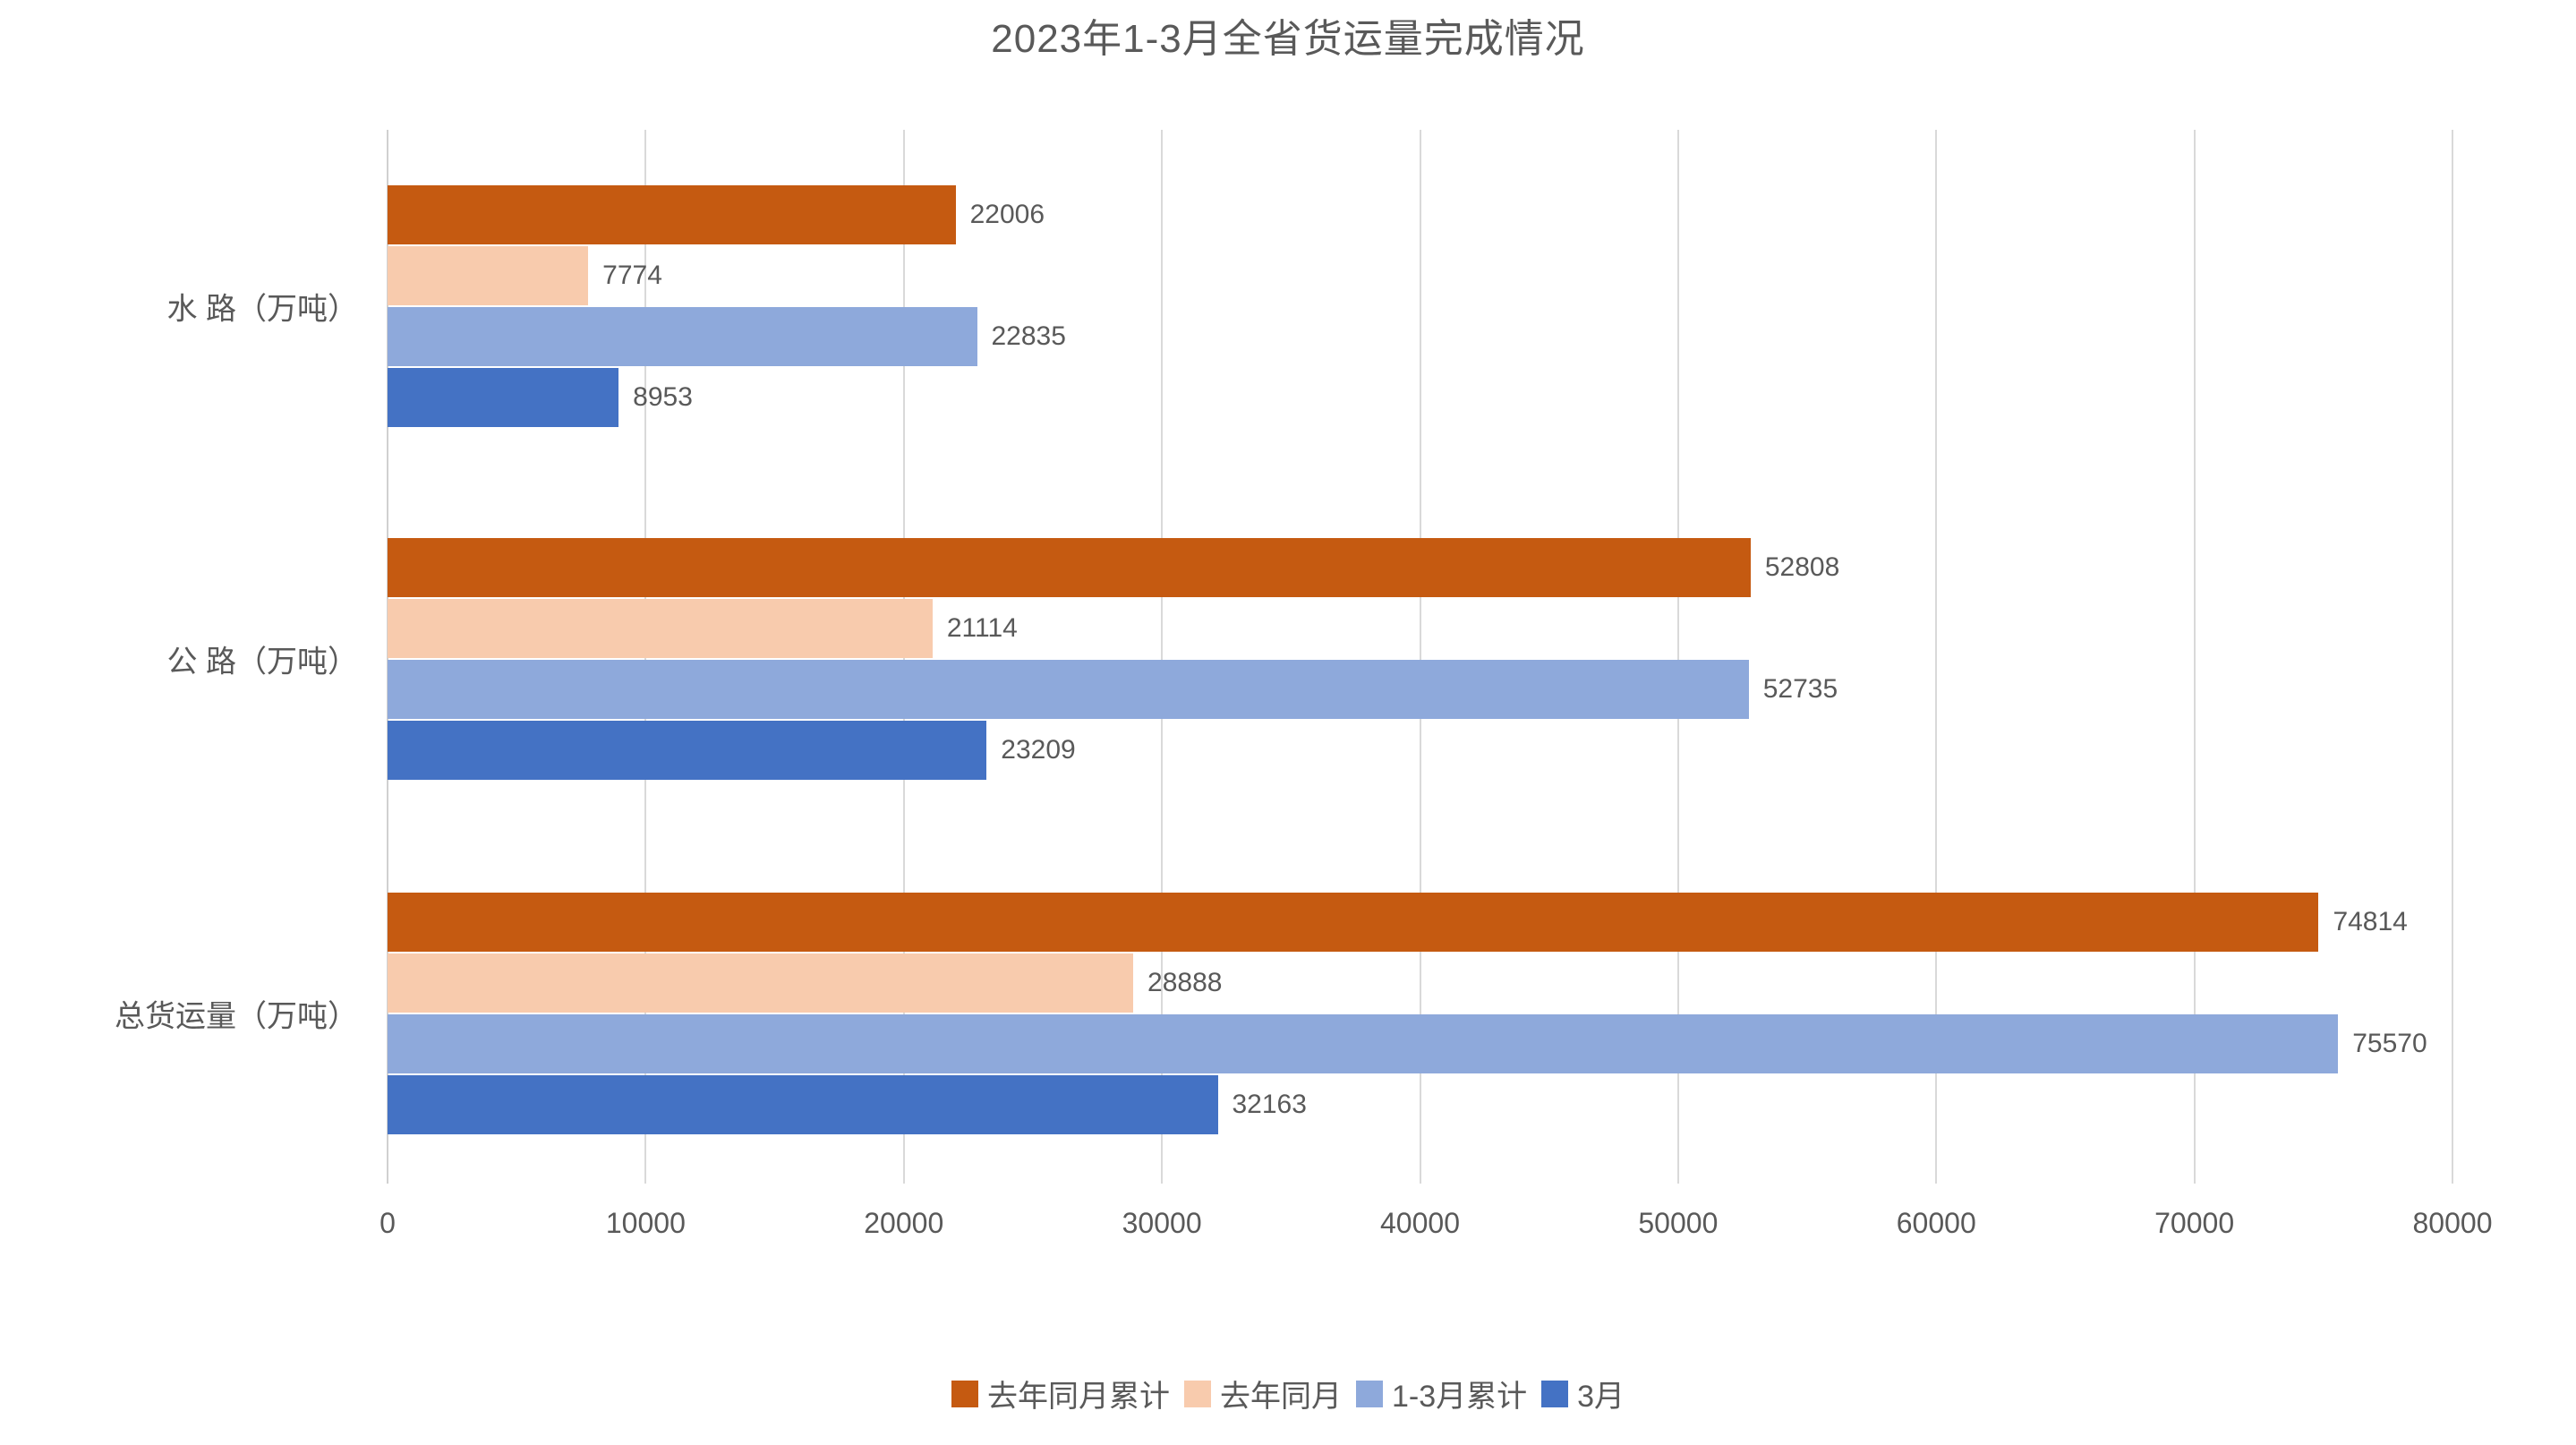 The width and height of the screenshot is (2576, 1445). What do you see at coordinates (663, 397) in the screenshot?
I see `bar-value-label: 8953` at bounding box center [663, 397].